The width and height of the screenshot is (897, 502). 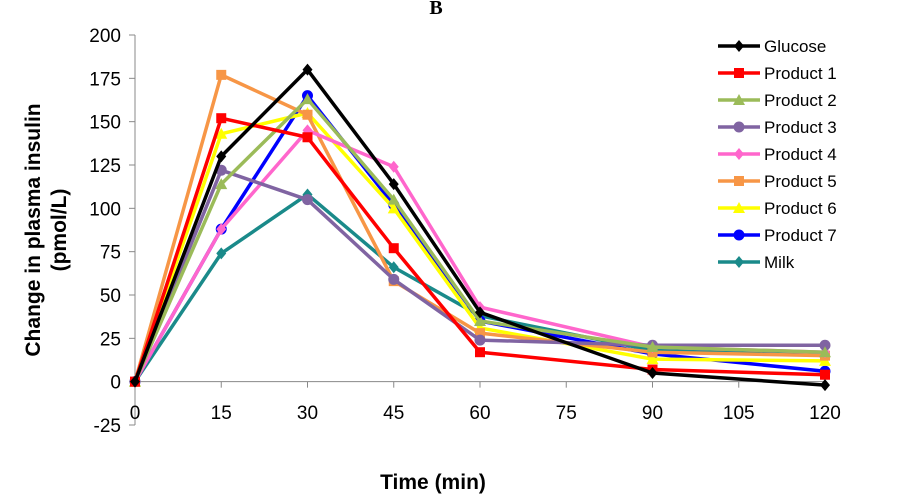 What do you see at coordinates (110, 253) in the screenshot?
I see `y-tick-label: 75` at bounding box center [110, 253].